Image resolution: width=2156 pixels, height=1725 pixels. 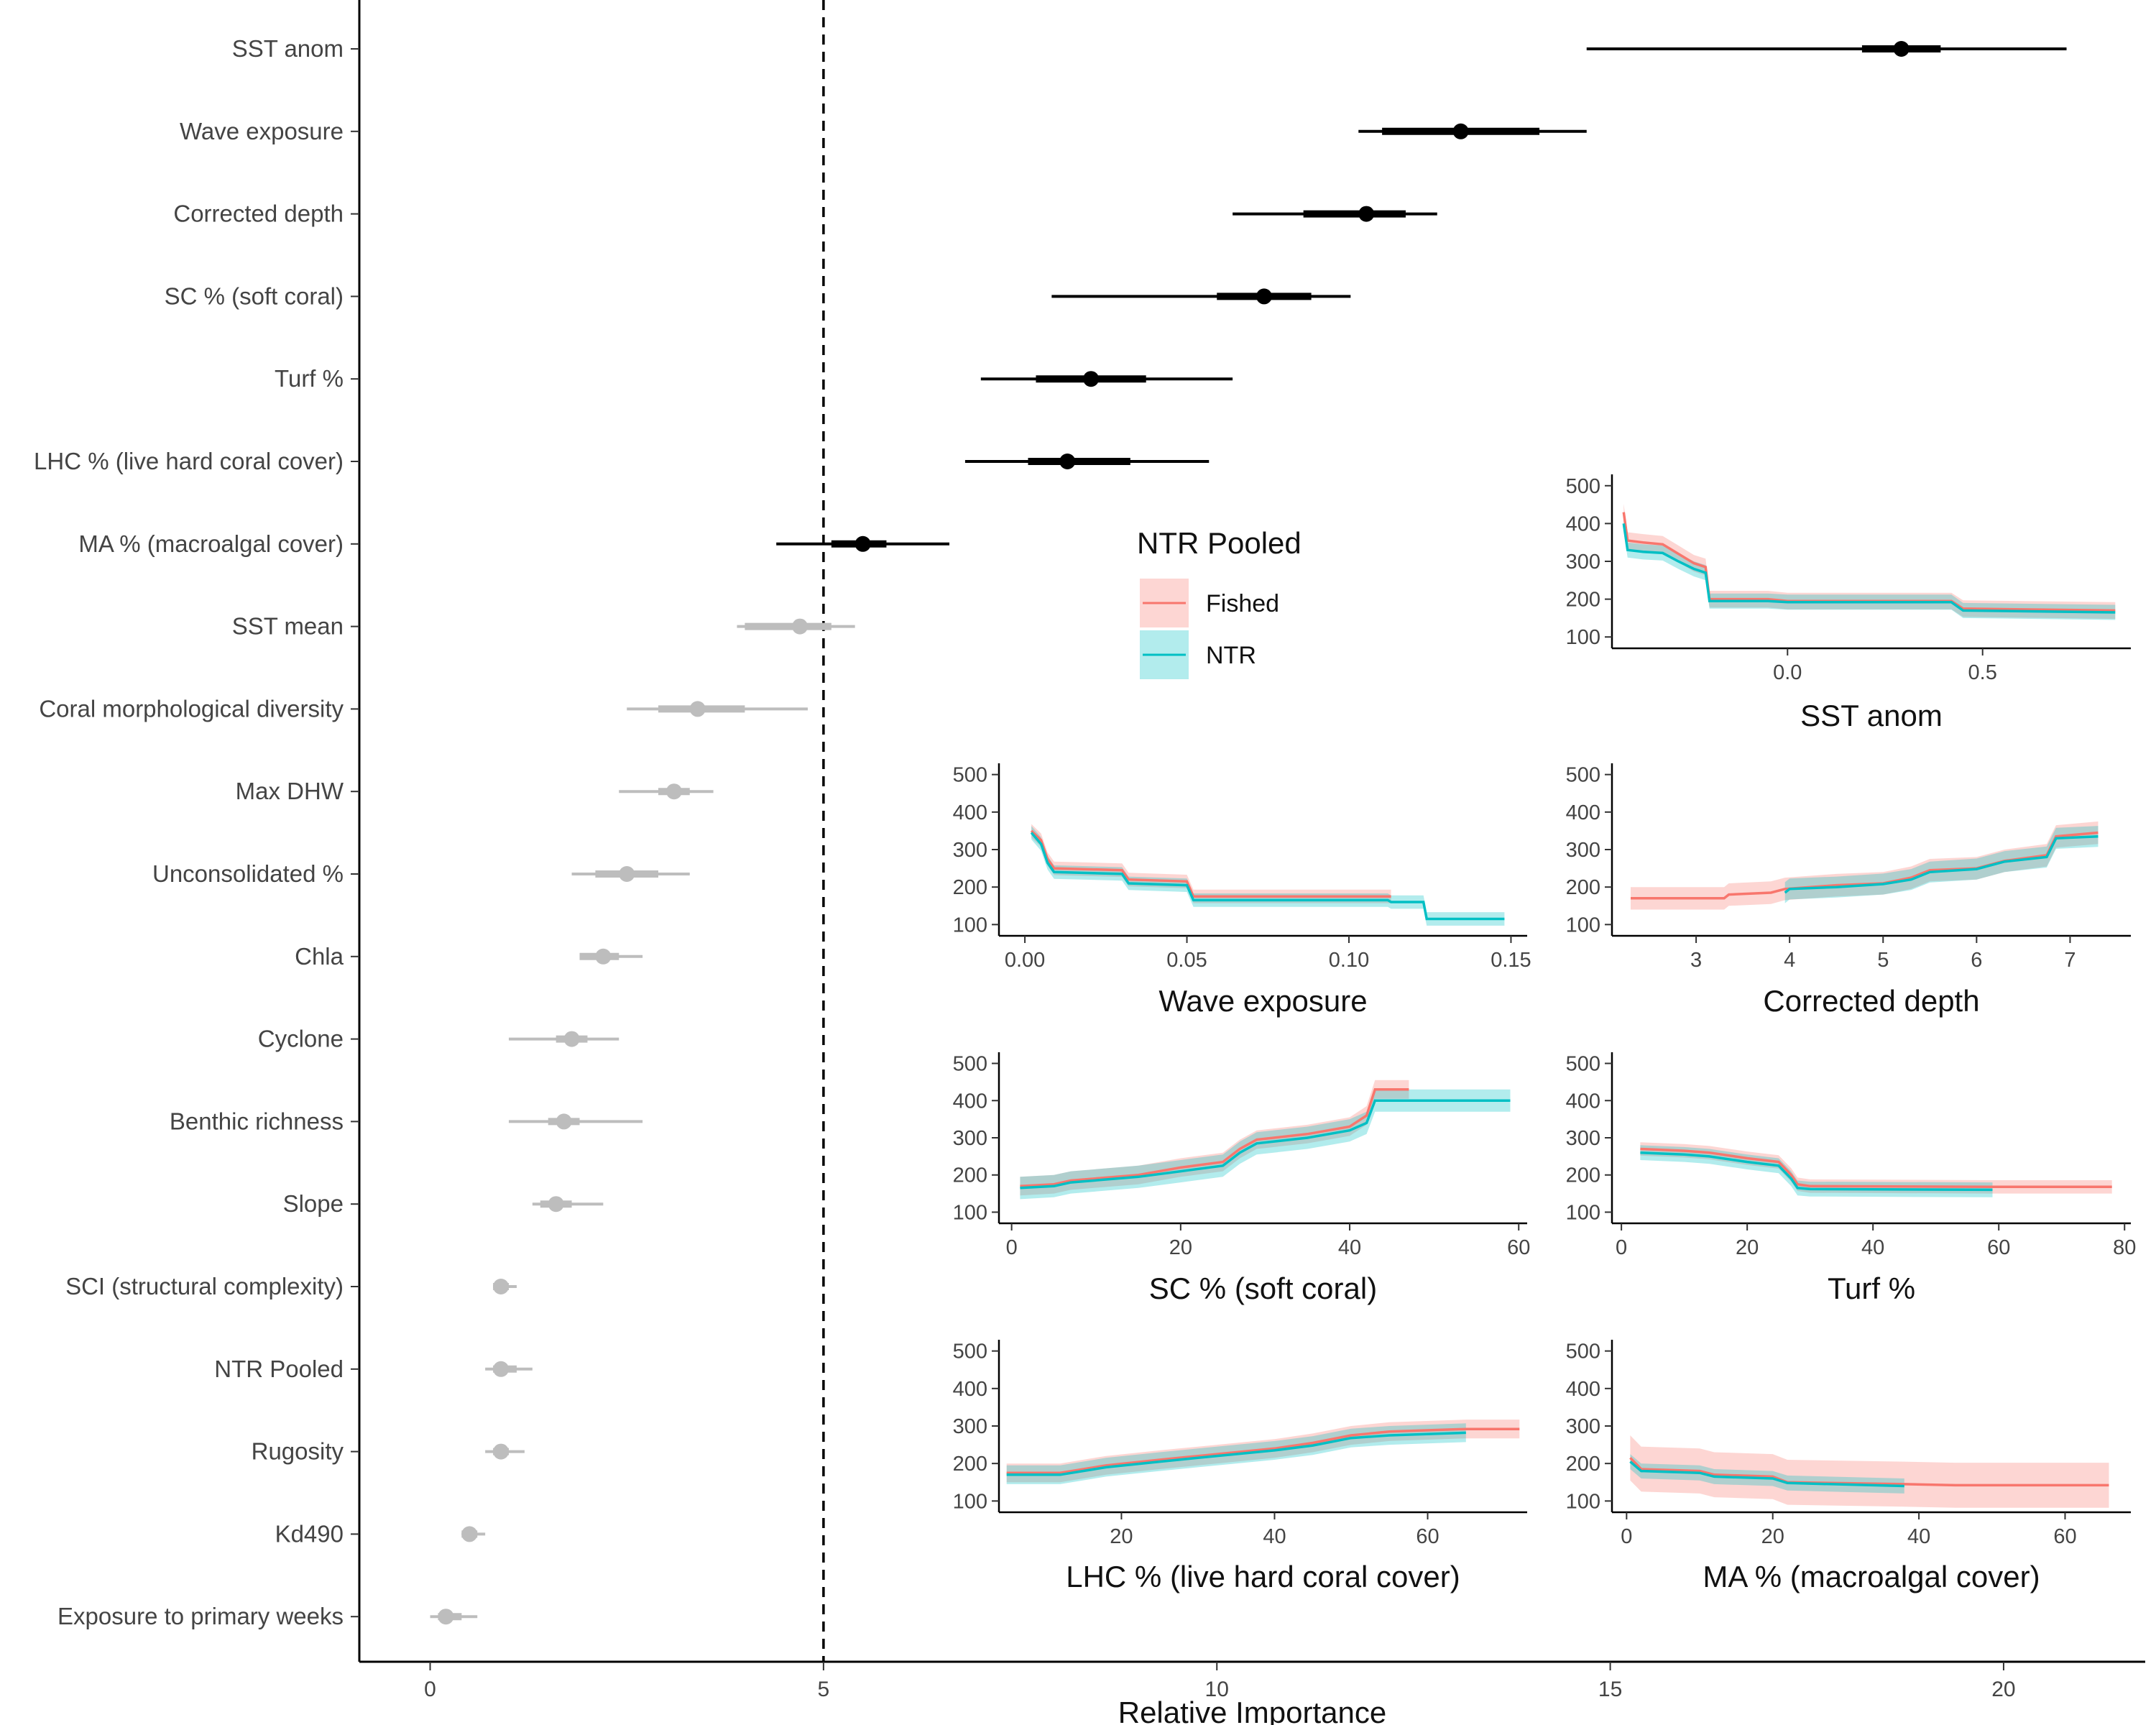 What do you see at coordinates (2070, 960) in the screenshot?
I see `panel-x-tick-label: 7` at bounding box center [2070, 960].